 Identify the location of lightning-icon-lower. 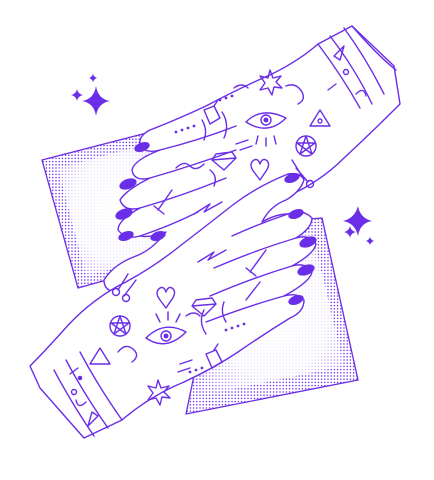
(212, 256).